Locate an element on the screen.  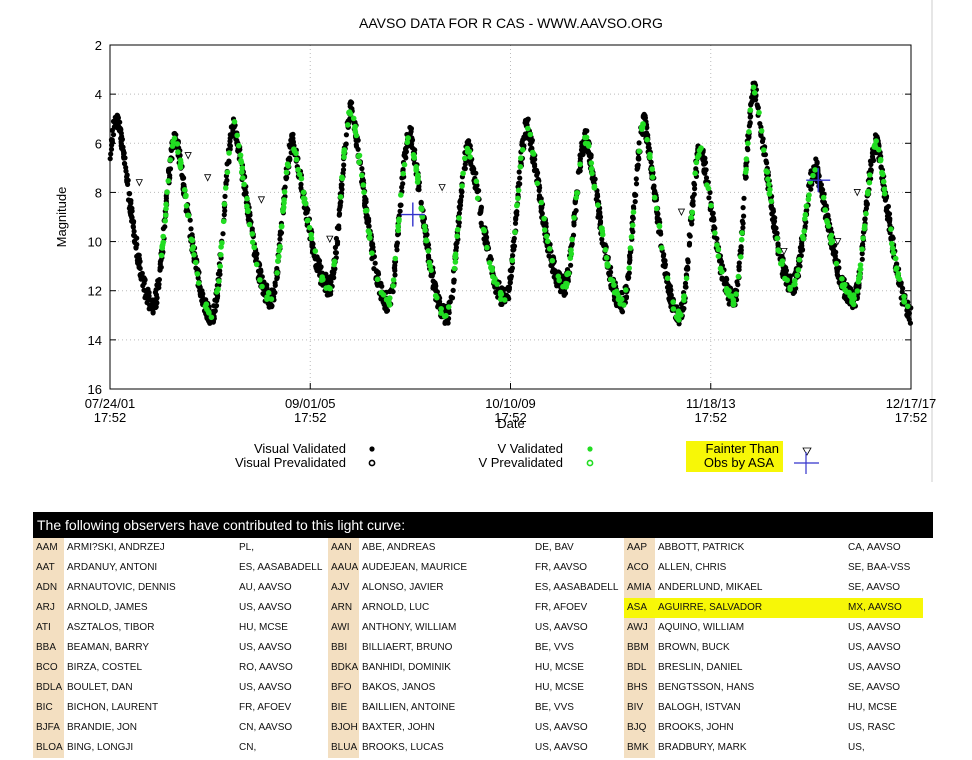
x-tick-date: 10/10/09 is located at coordinates (510, 403).